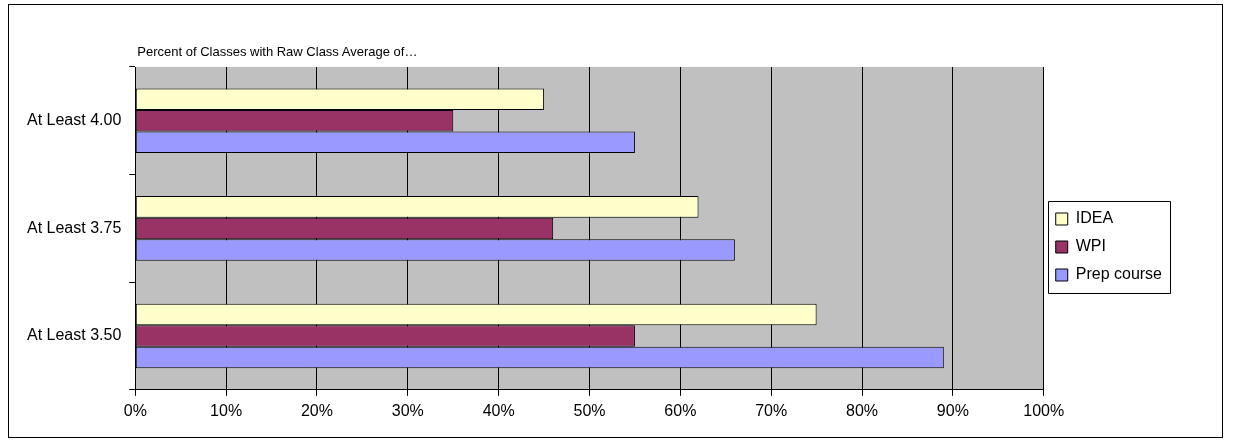 This screenshot has width=1233, height=447. I want to click on y-tick-label: At Least 4.00, so click(74, 120).